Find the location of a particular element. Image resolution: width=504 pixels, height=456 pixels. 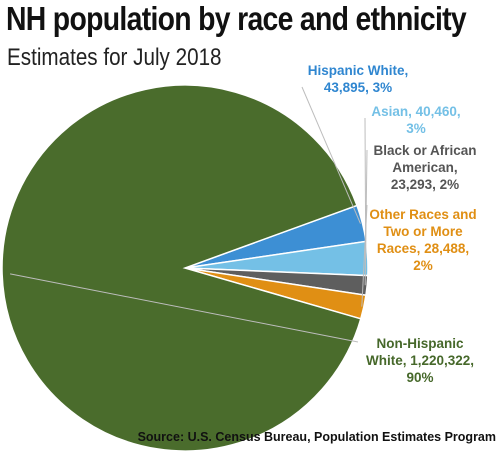

slice-label-non-hispanic-white: Non-Hispanic White, 1,220,322, 90% is located at coordinates (420, 360).